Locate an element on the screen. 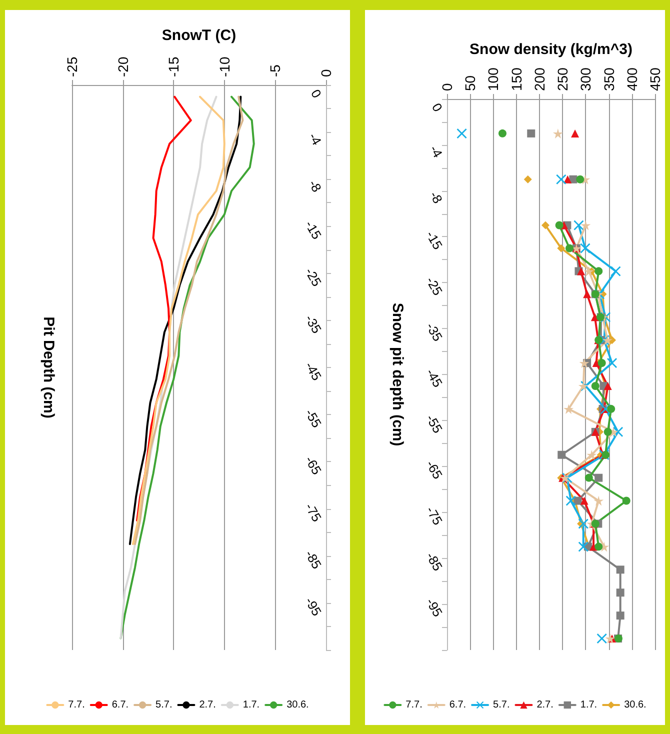 The width and height of the screenshot is (670, 734). y-axis-title: Pit Depth (cm) is located at coordinates (48, 367).